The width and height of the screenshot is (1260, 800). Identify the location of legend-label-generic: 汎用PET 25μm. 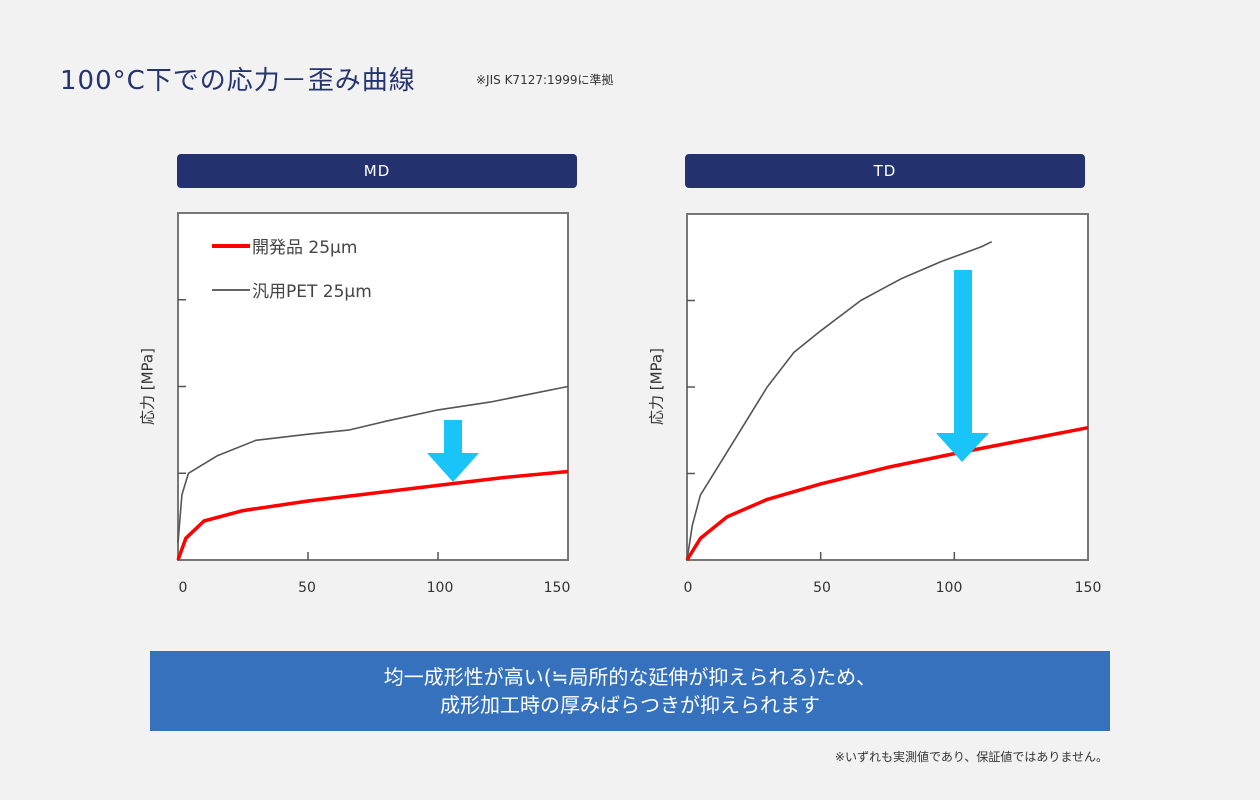
(312, 292).